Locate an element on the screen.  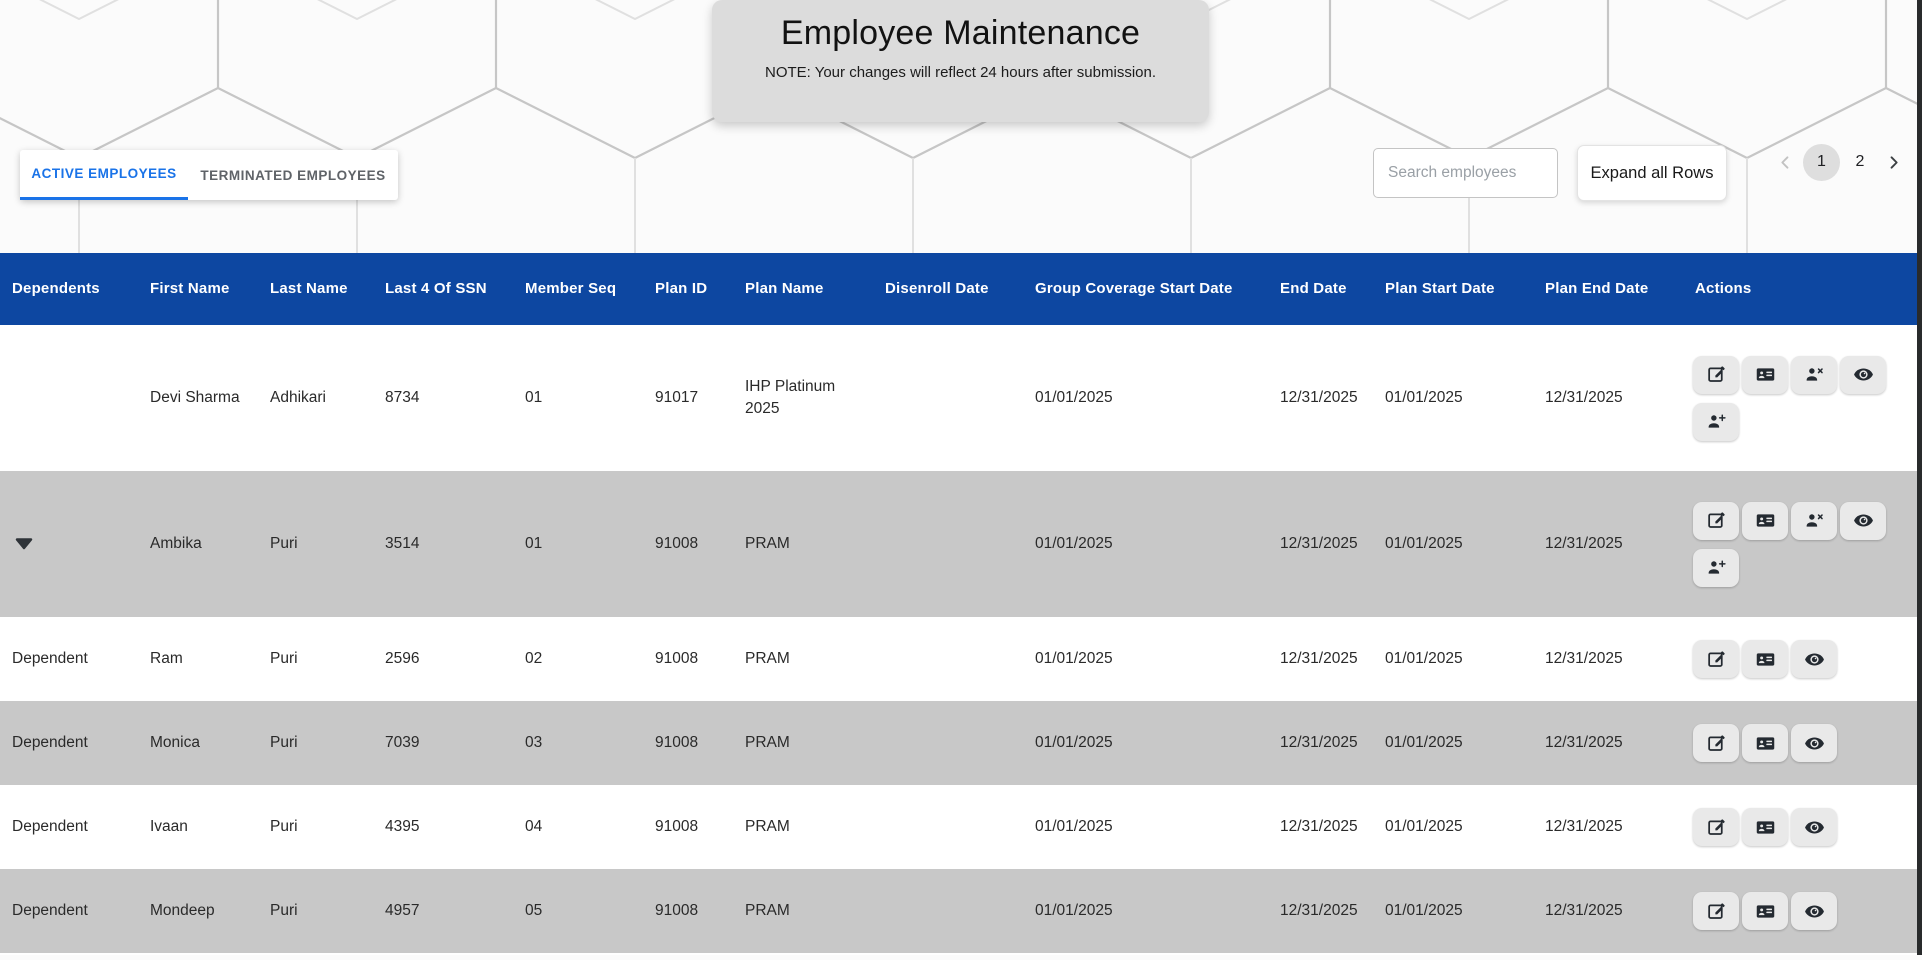
header-cell-first-name: First Name is located at coordinates (190, 288).